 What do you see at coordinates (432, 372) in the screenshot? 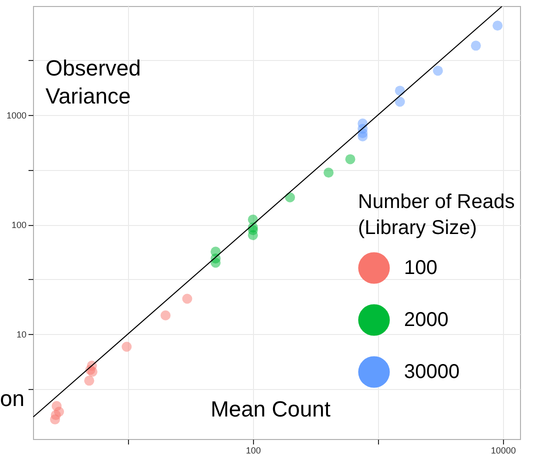
I see `legend-label: 30000` at bounding box center [432, 372].